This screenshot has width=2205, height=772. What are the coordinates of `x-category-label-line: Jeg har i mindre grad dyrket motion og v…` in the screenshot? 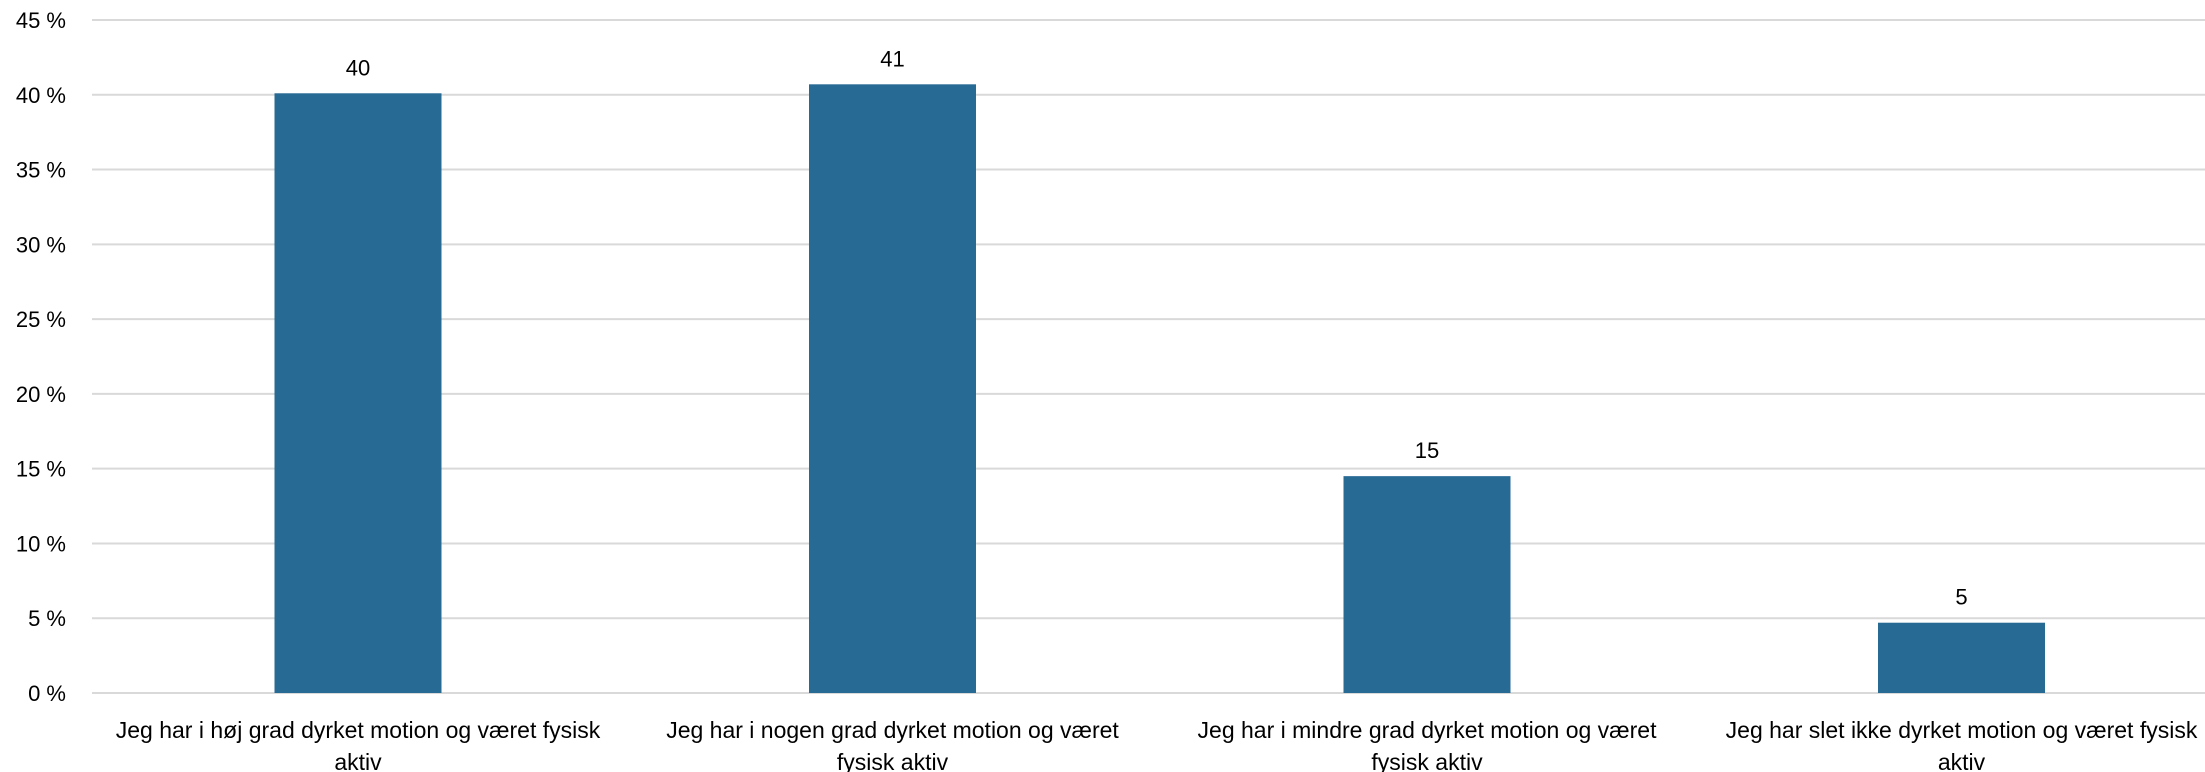 It's located at (1428, 730).